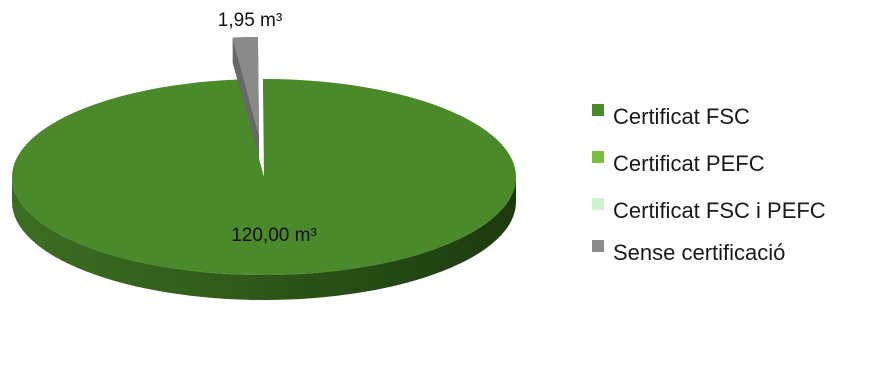 The height and width of the screenshot is (365, 869). I want to click on pie-labels: 120,00 m³ 1,95 m³, so click(267, 128).